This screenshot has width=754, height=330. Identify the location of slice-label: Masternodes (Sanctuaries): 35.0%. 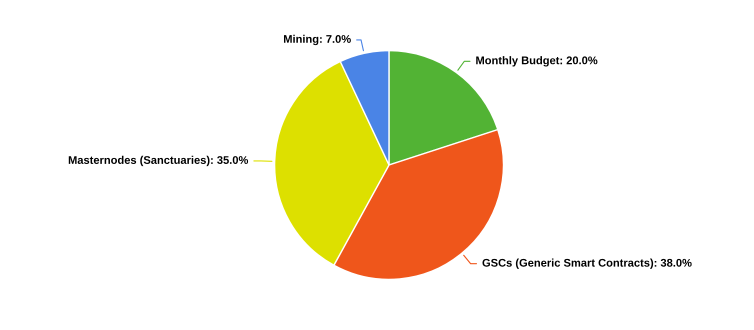
(158, 161).